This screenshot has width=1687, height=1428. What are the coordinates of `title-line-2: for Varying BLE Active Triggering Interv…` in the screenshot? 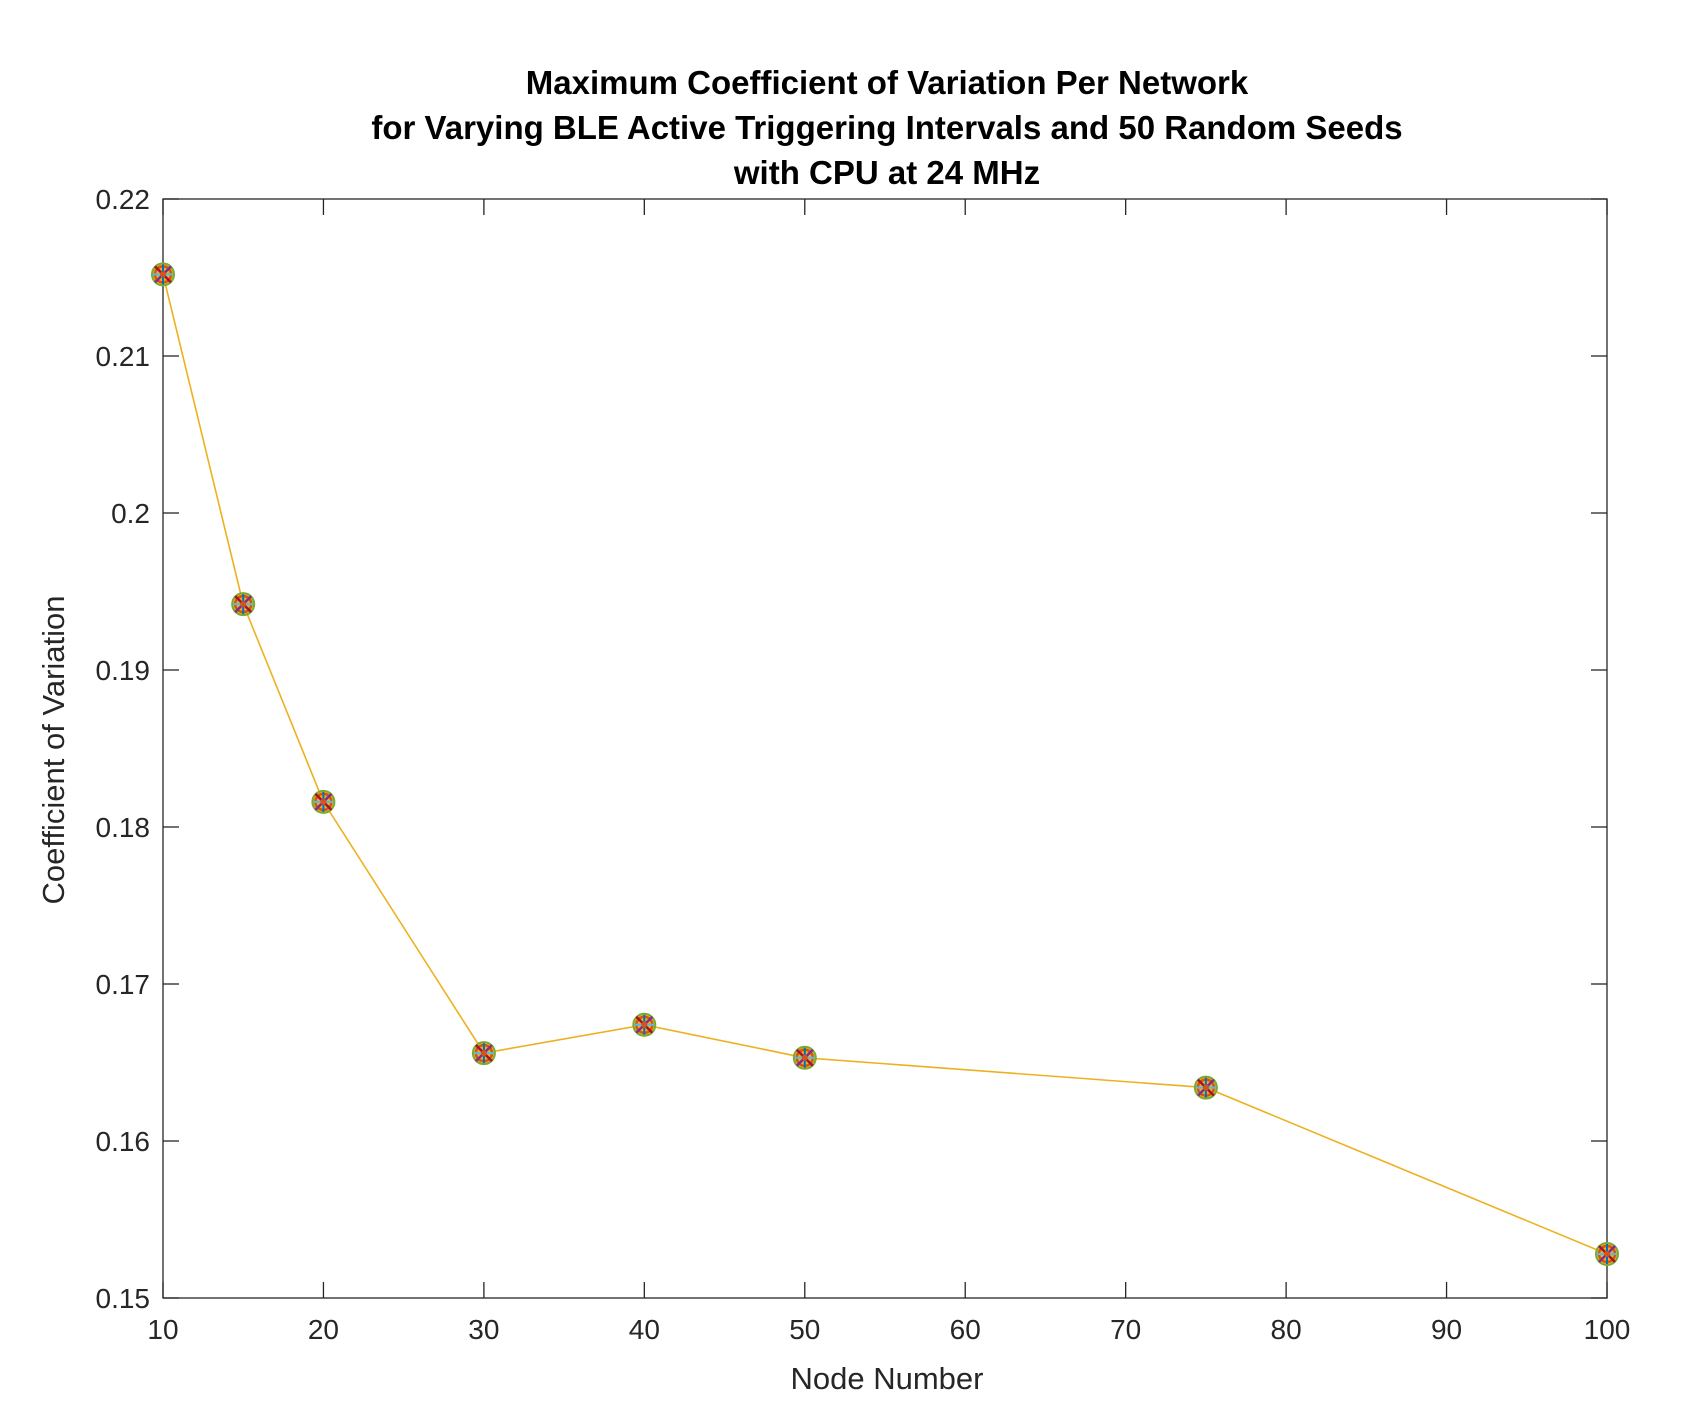 It's located at (886, 127).